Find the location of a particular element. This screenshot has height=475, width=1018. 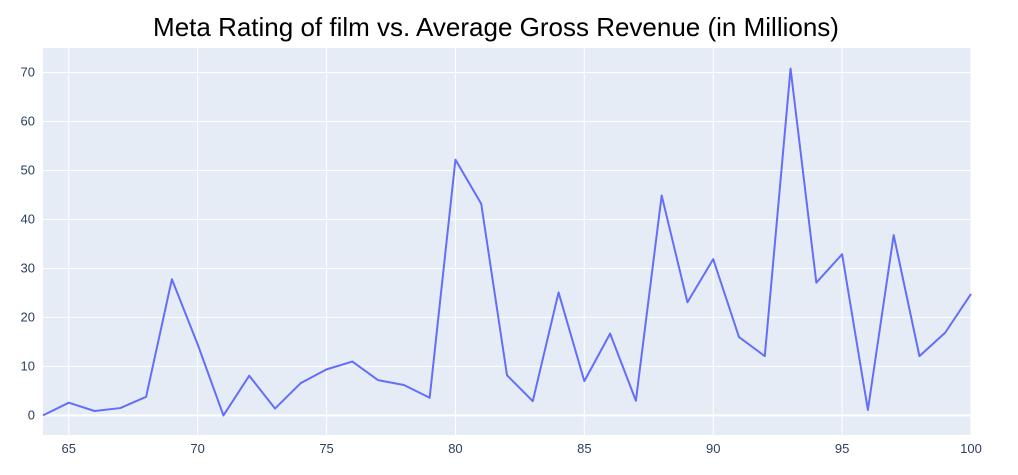

x-tick-label: 65 is located at coordinates (69, 448).